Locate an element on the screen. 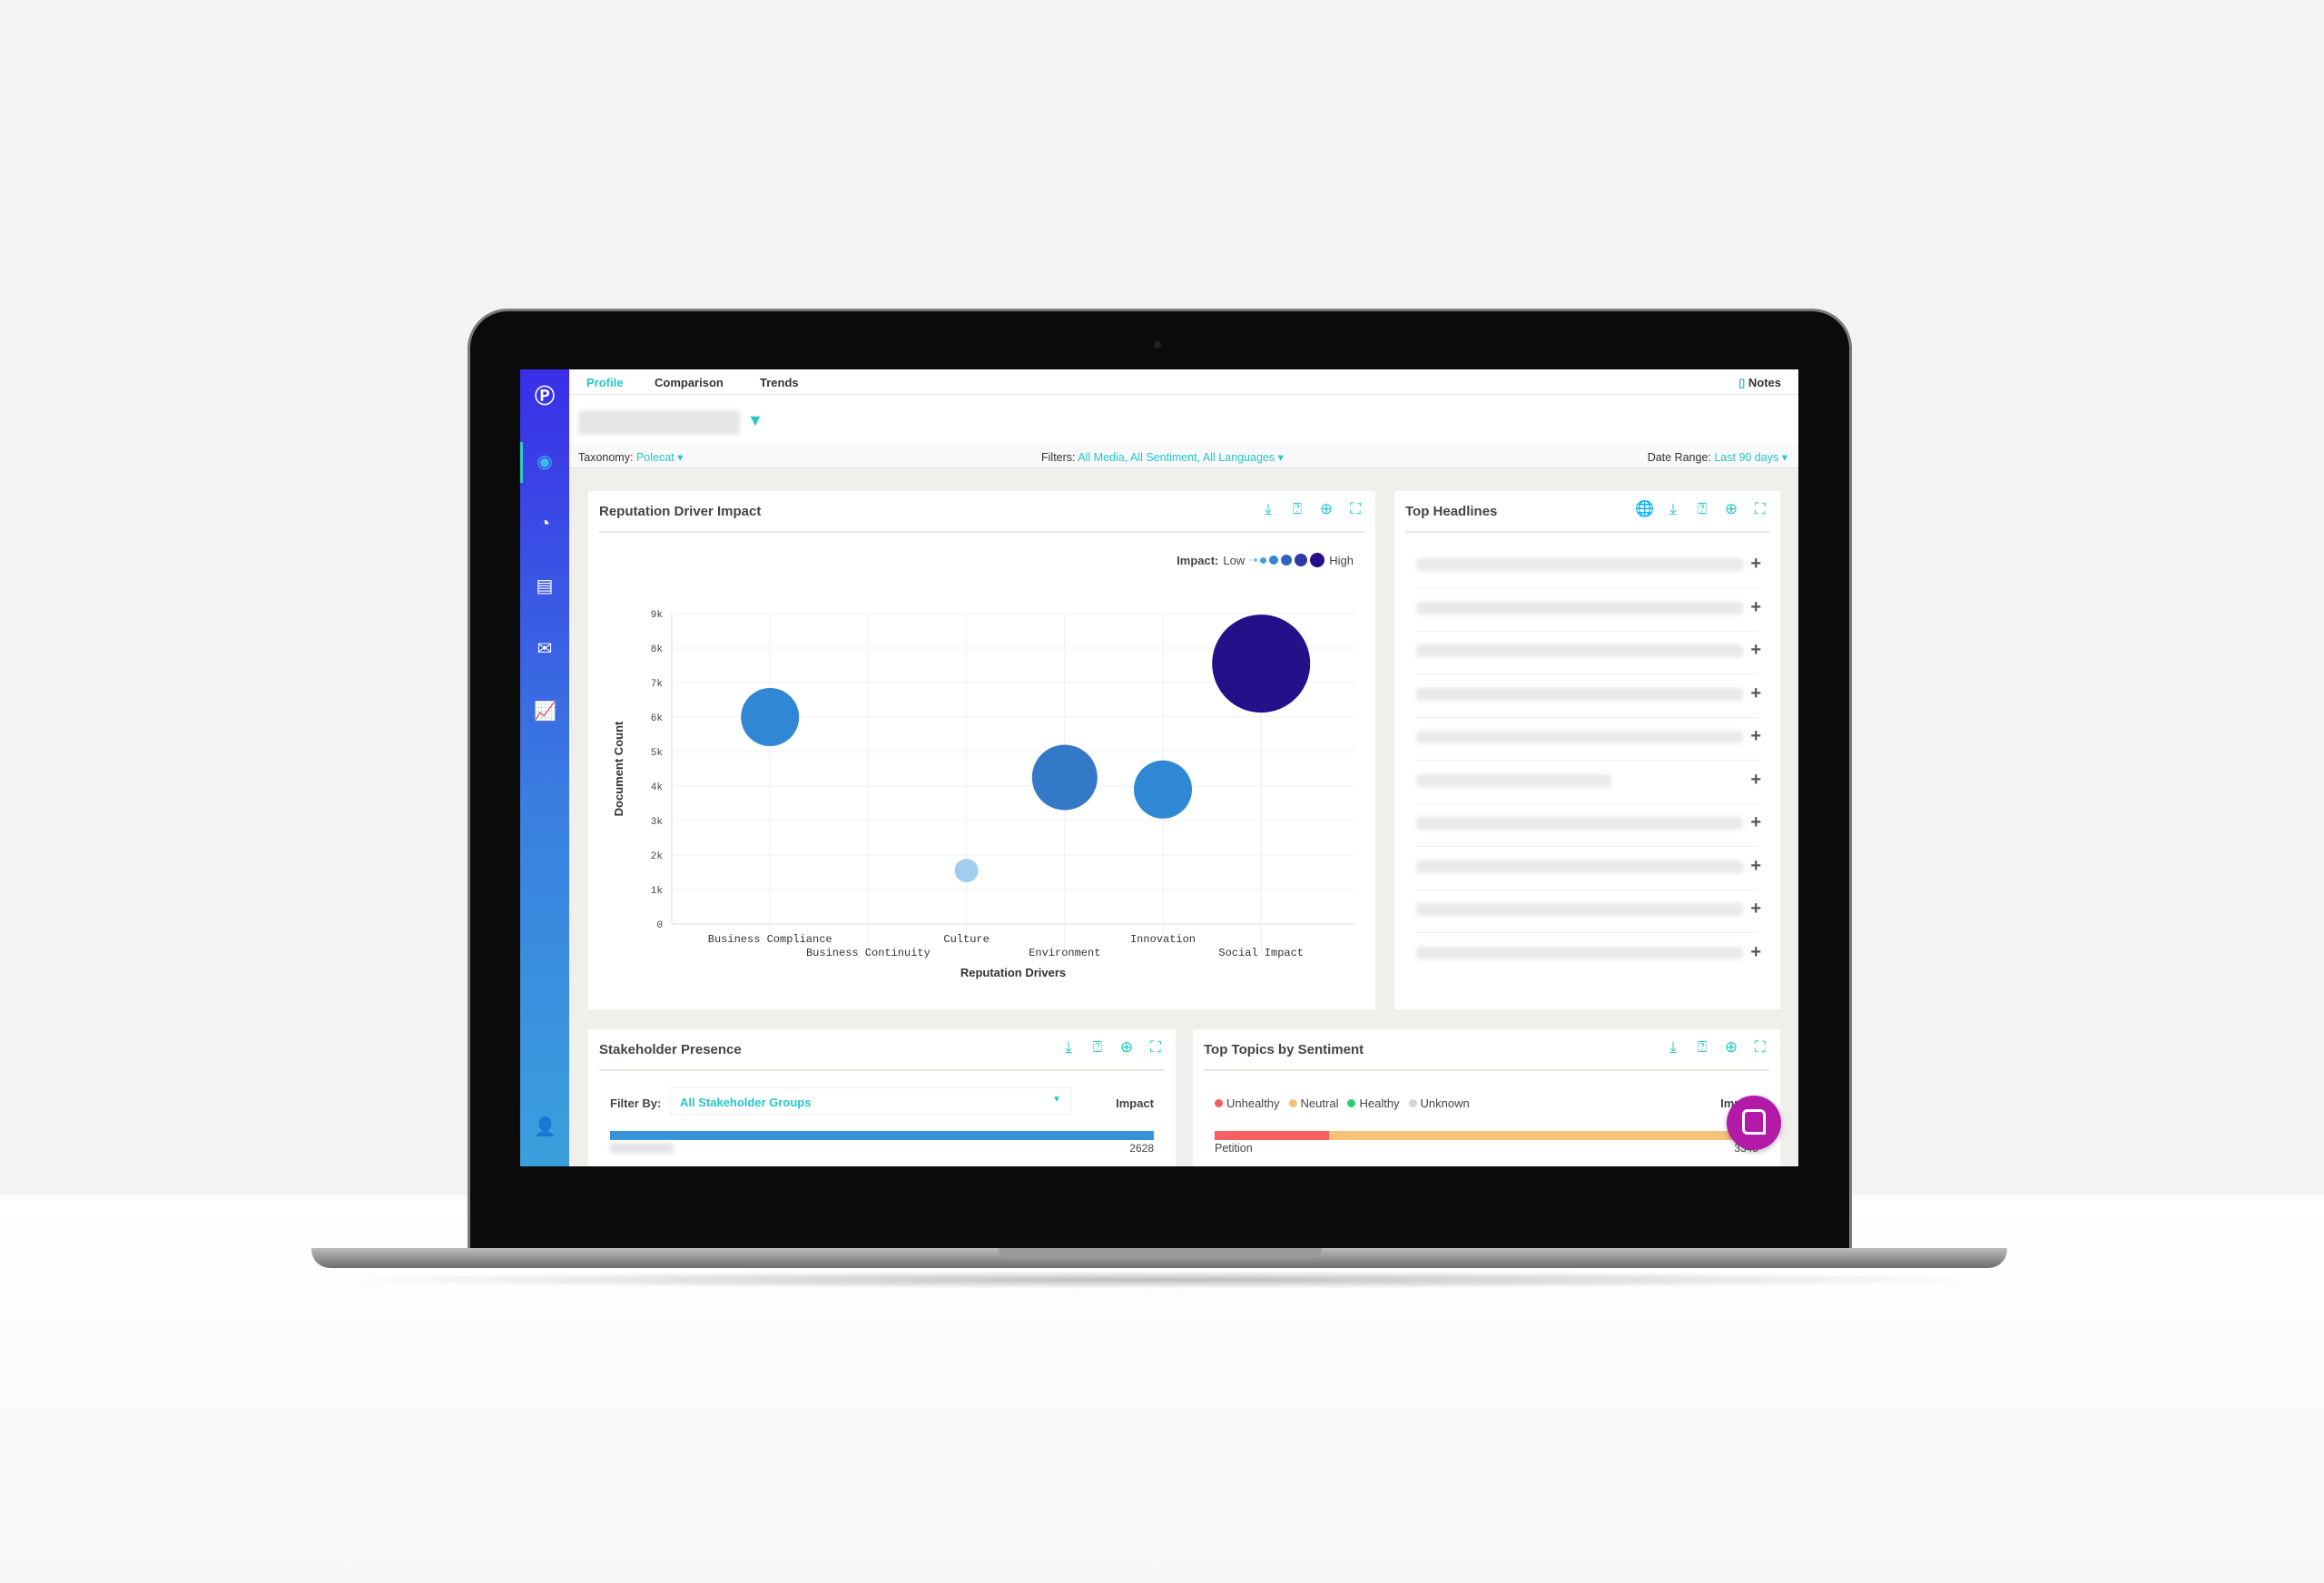  x-tick-label: Social Impact is located at coordinates (1261, 953).